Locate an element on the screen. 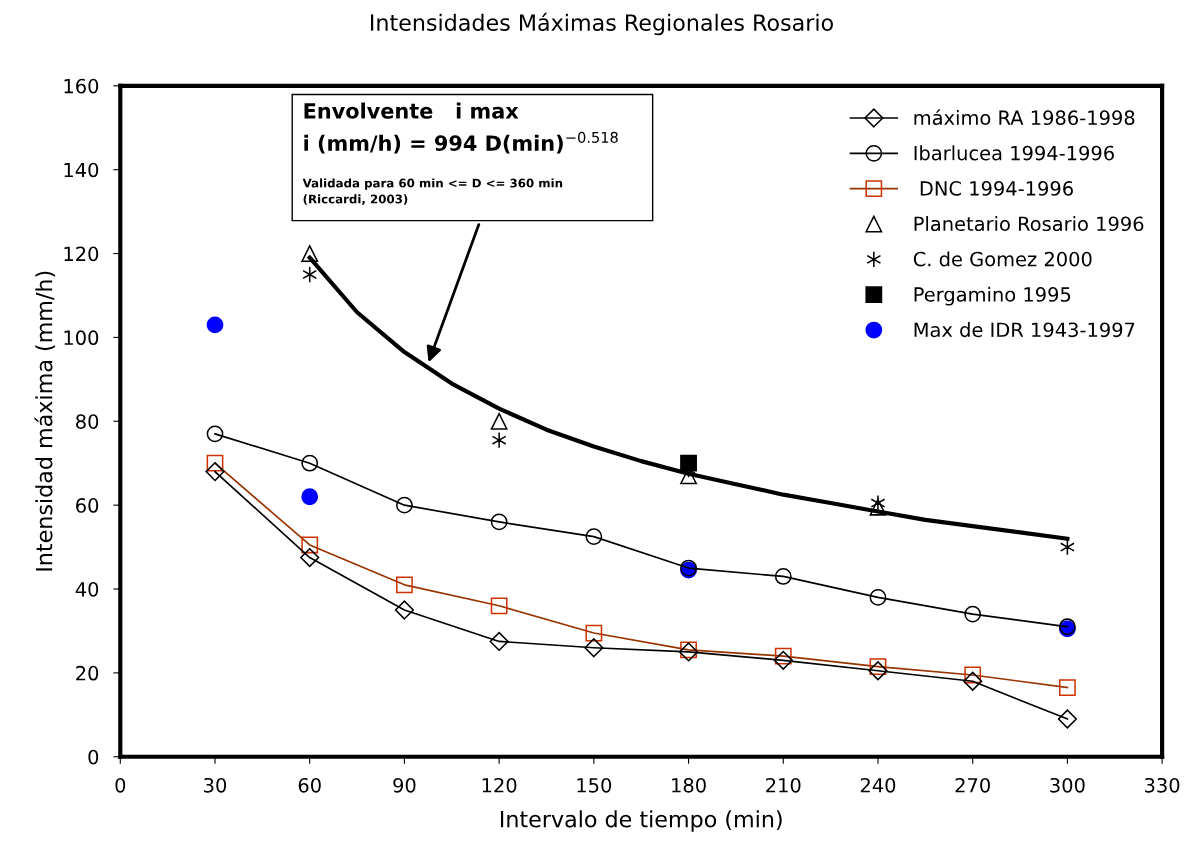 This screenshot has width=1203, height=858. legend-label: C. de Gomez 2000 is located at coordinates (1002, 259).